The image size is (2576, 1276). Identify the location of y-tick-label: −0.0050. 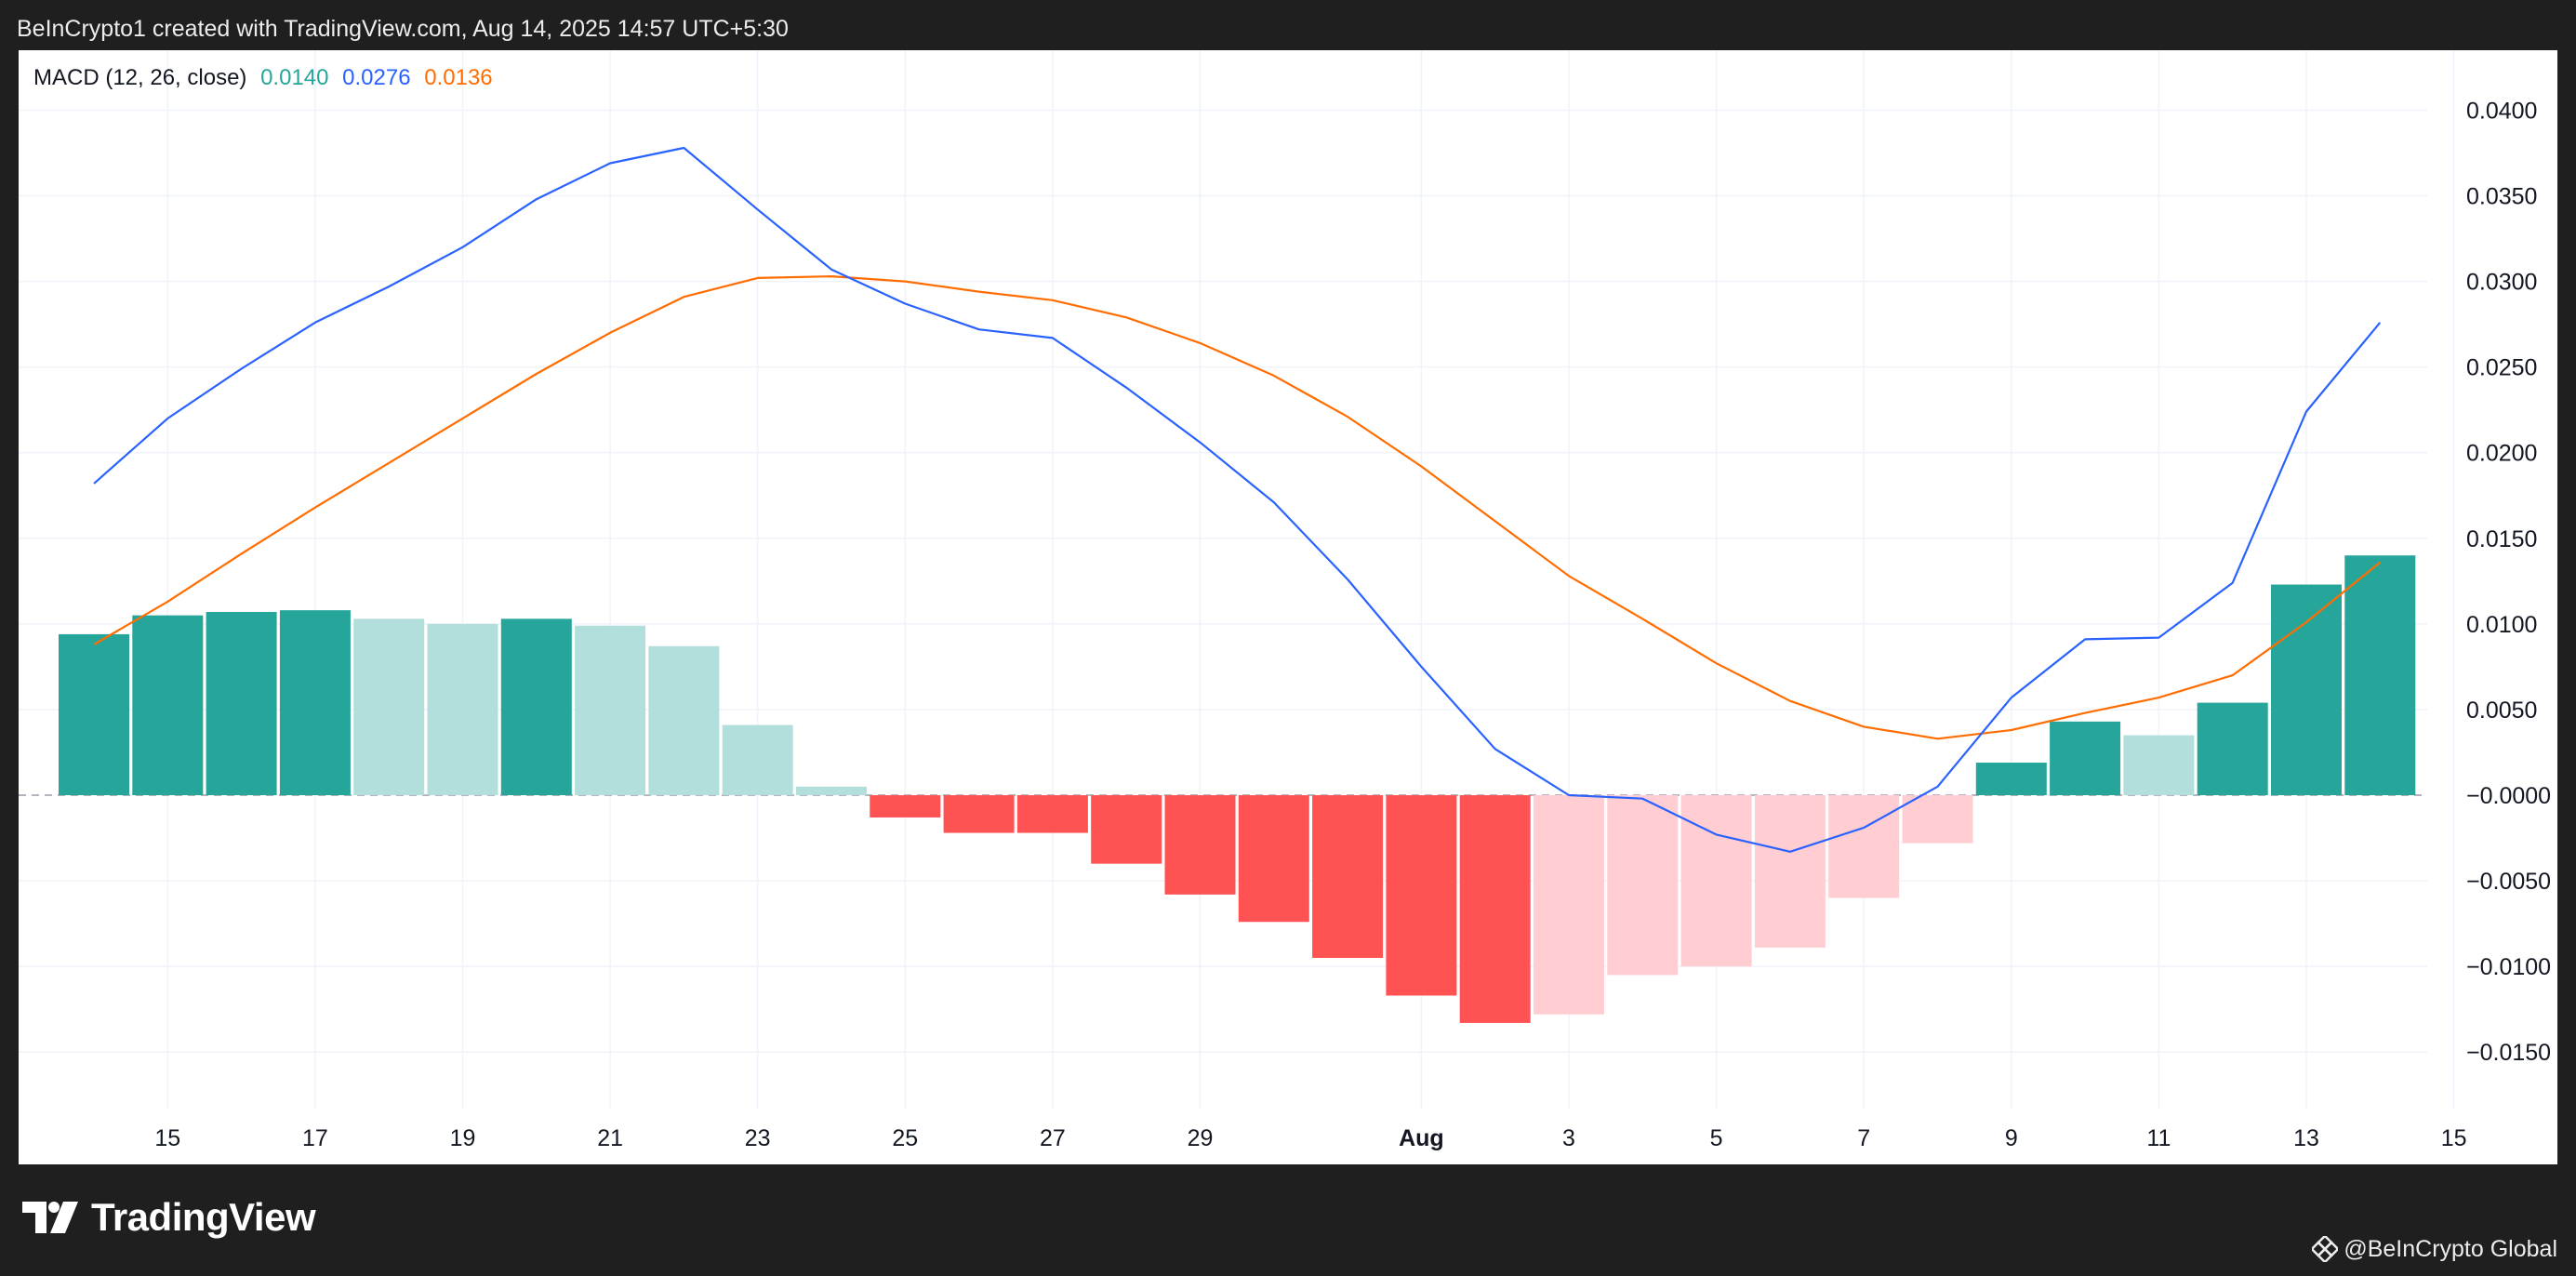
(2508, 882).